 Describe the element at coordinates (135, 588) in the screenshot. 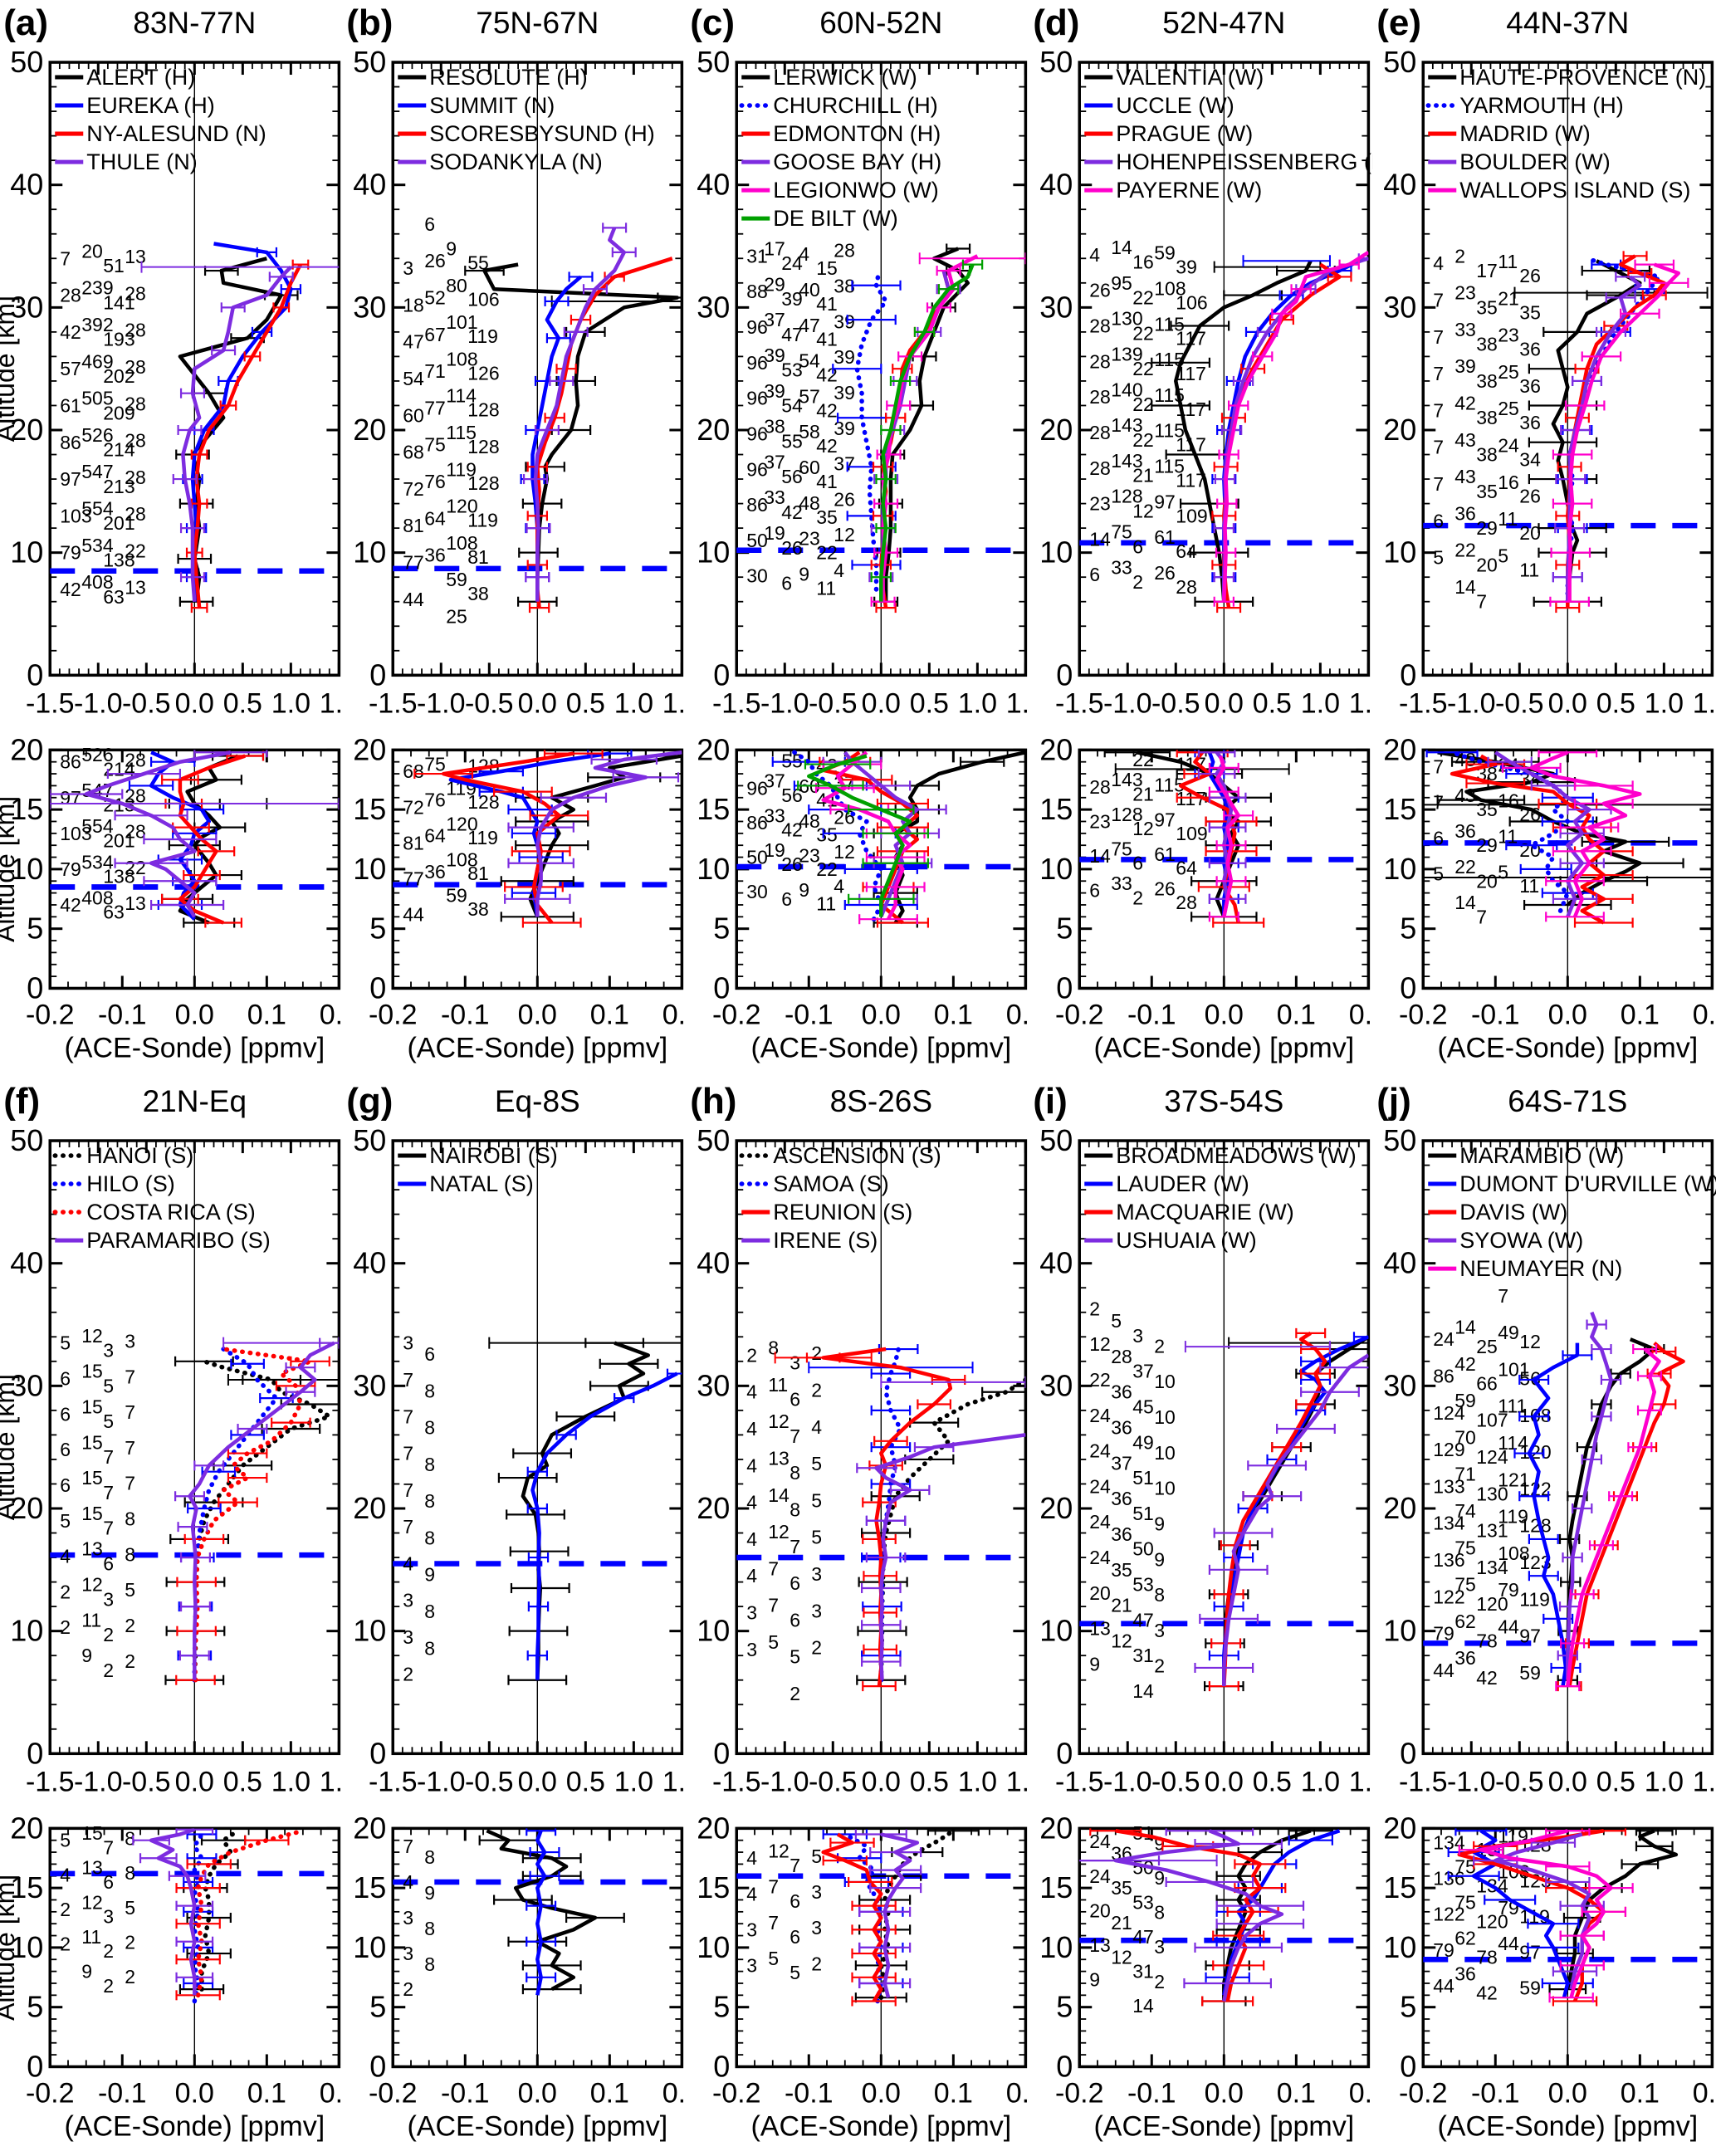

I see `svg-text: 13` at that location.